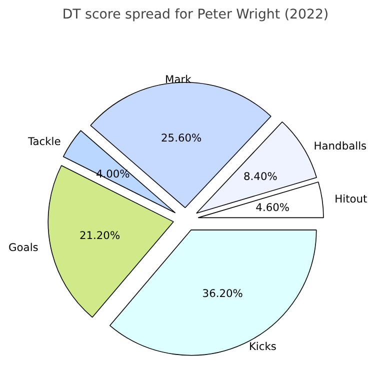 Image resolution: width=390 pixels, height=390 pixels. I want to click on data-label: 8.40%, so click(261, 176).